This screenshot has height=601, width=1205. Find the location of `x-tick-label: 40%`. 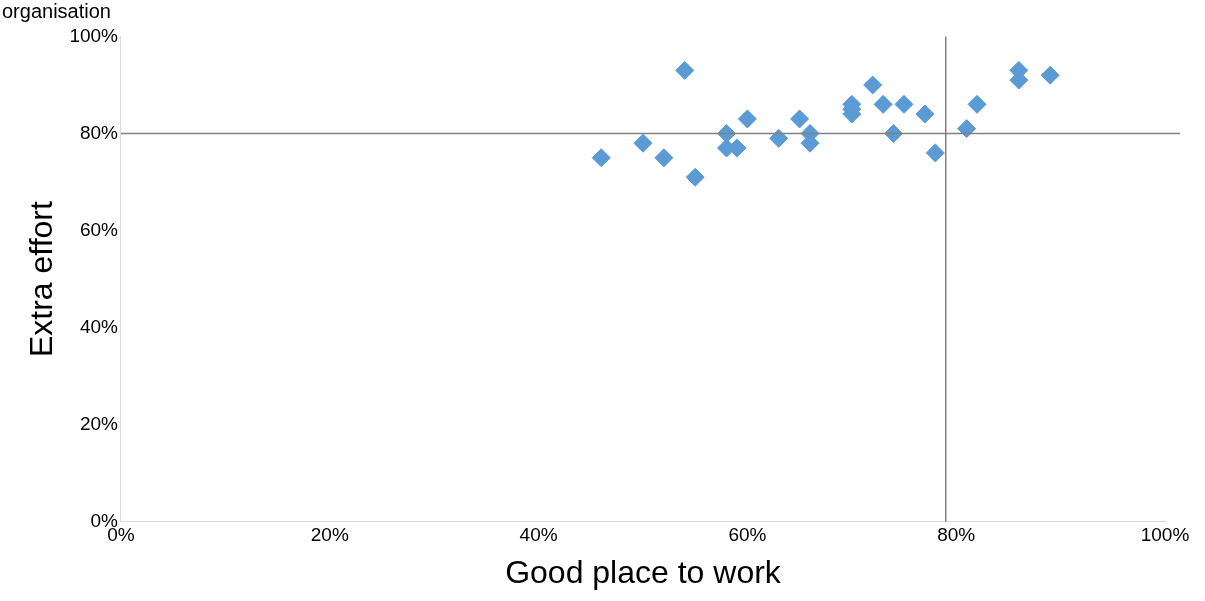

x-tick-label: 40% is located at coordinates (538, 535).